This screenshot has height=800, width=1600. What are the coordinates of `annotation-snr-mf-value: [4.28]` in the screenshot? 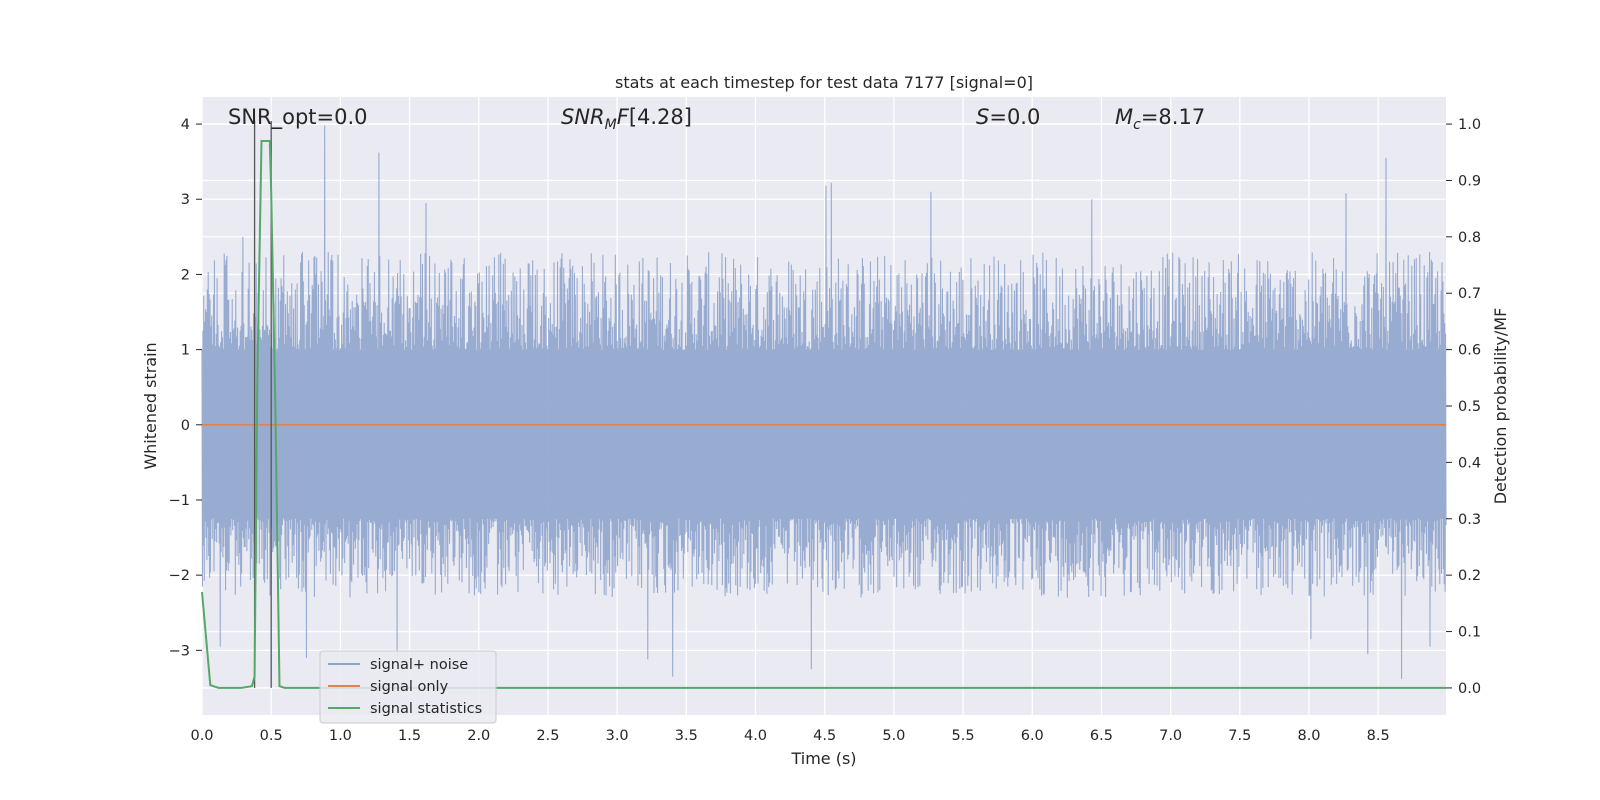 It's located at (660, 117).